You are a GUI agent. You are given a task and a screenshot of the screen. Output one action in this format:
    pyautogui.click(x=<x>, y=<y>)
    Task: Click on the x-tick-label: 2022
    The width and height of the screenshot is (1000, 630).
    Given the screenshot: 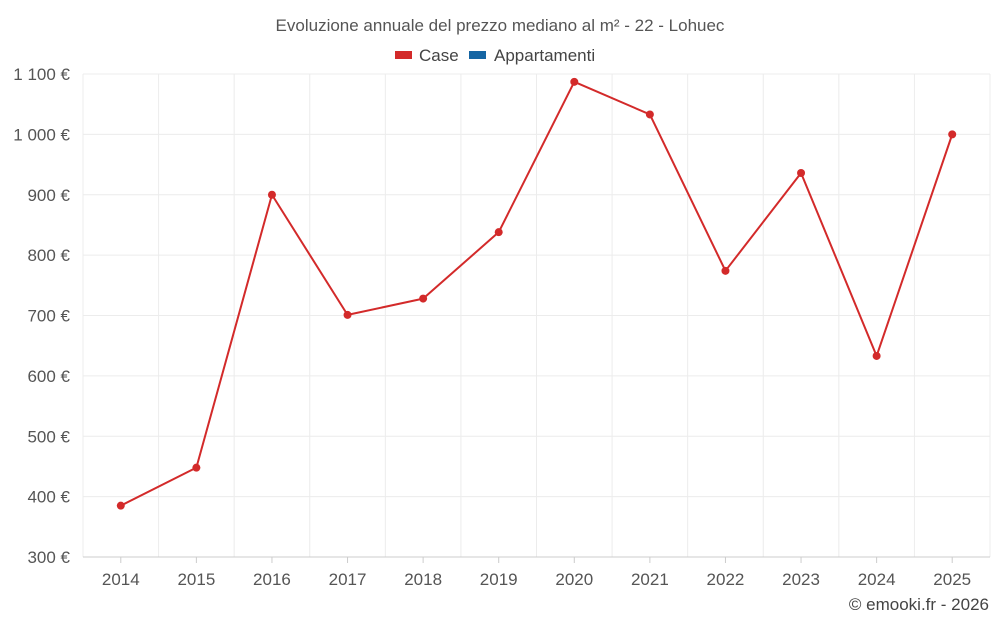 What is the action you would take?
    pyautogui.click(x=726, y=579)
    